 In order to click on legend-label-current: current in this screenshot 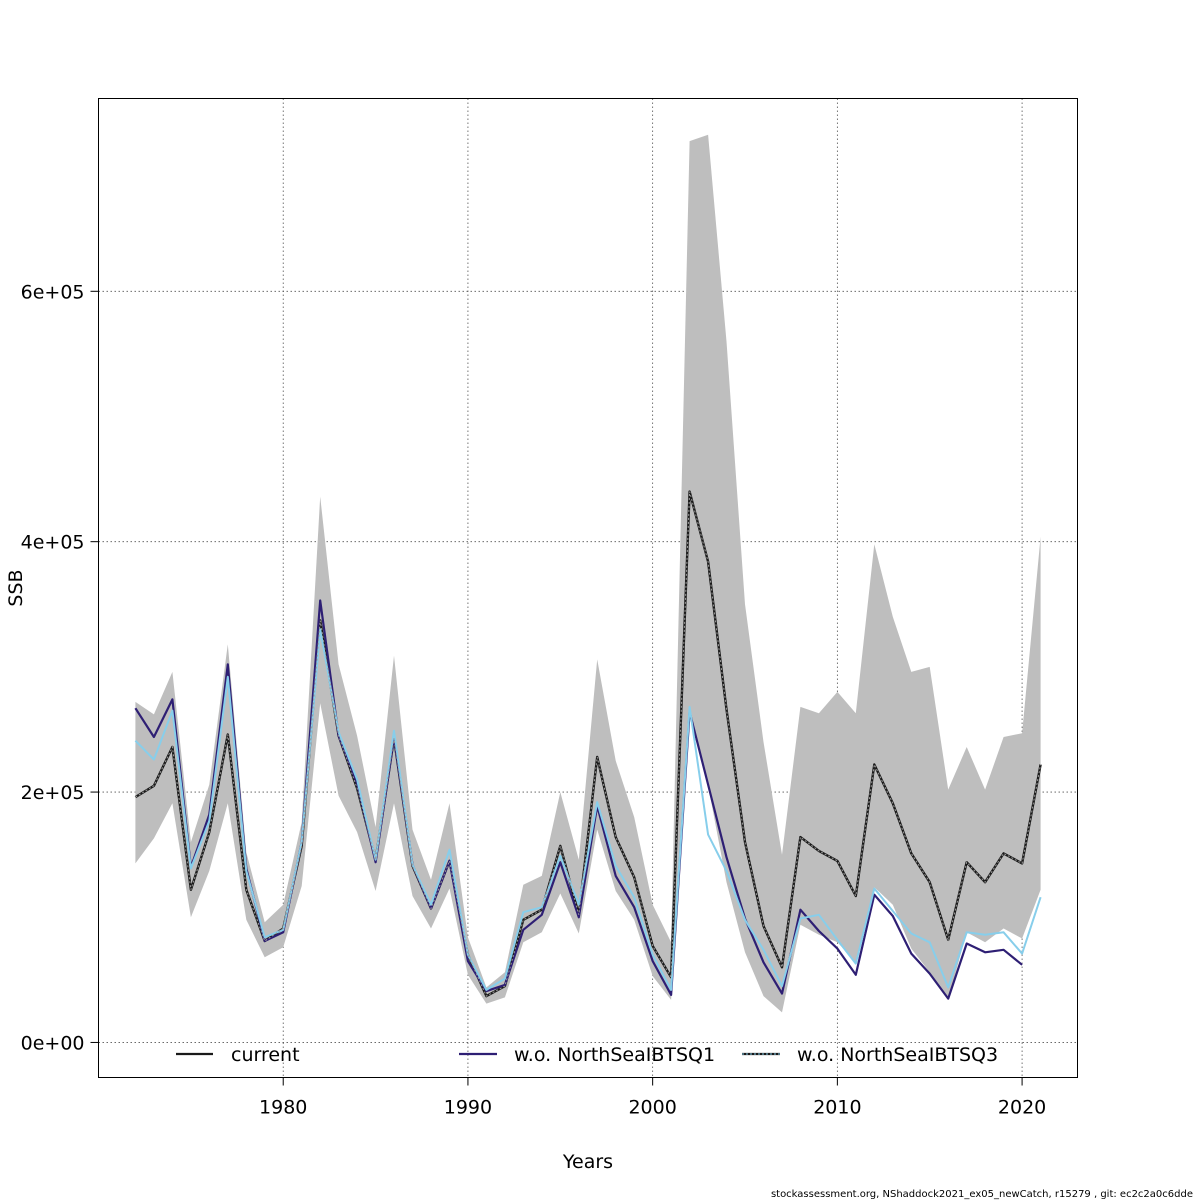, I will do `click(265, 1055)`.